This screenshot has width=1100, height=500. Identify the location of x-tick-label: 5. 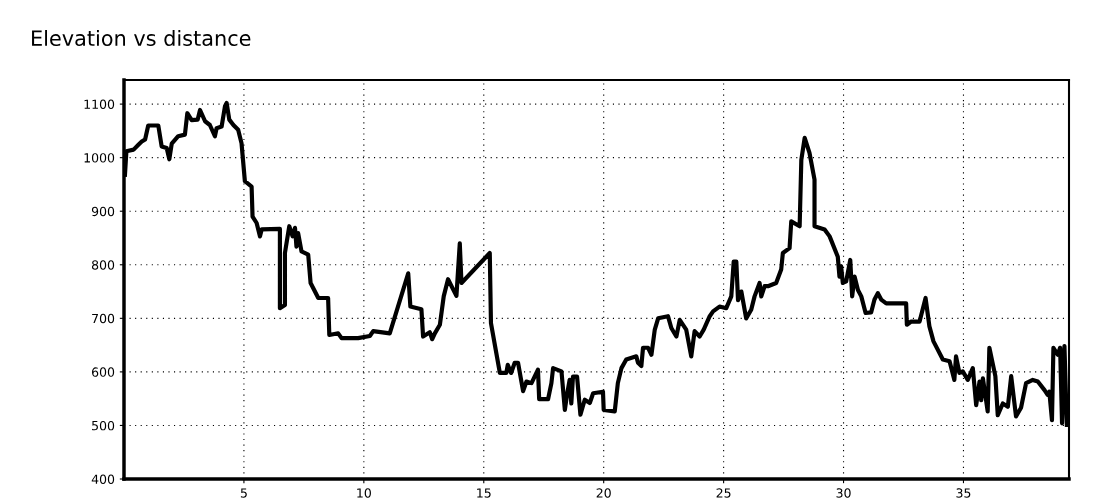
(243, 493).